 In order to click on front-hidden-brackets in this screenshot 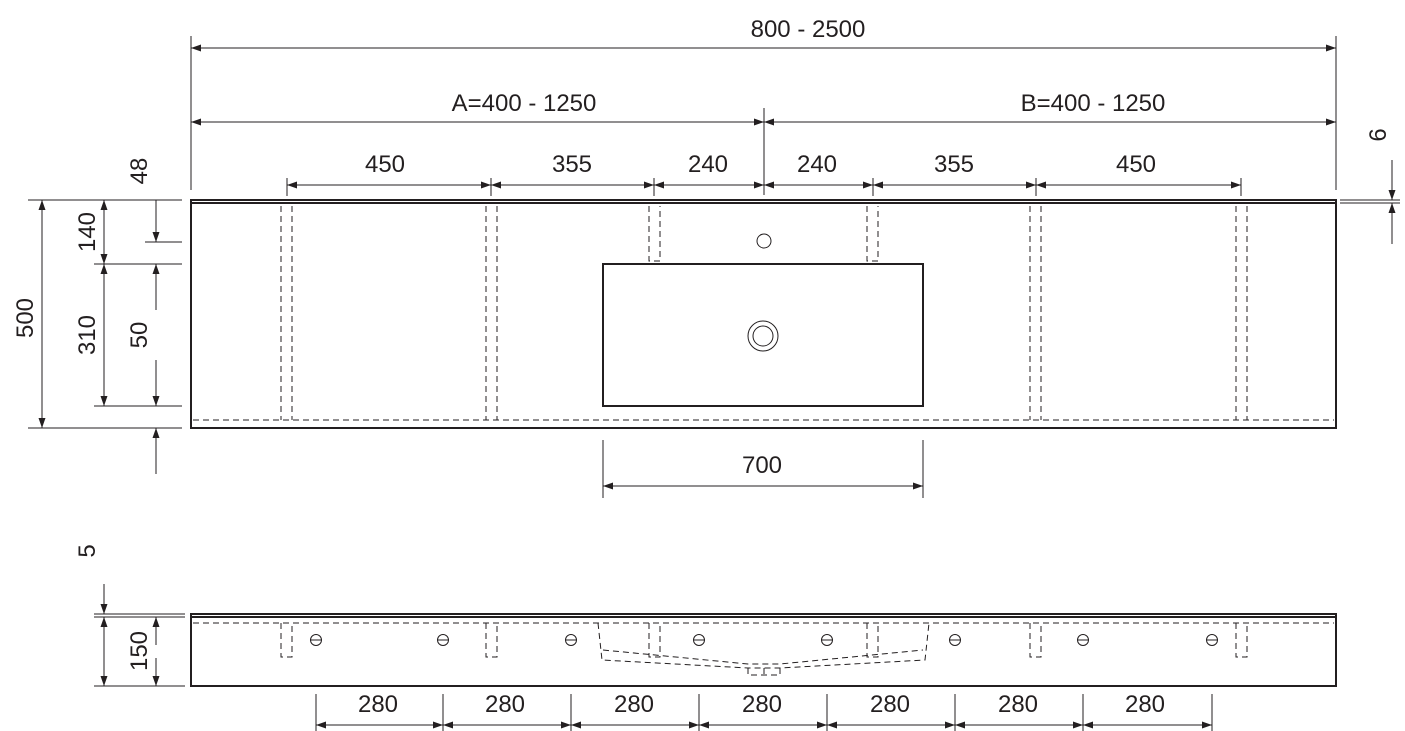, I will do `click(764, 640)`.